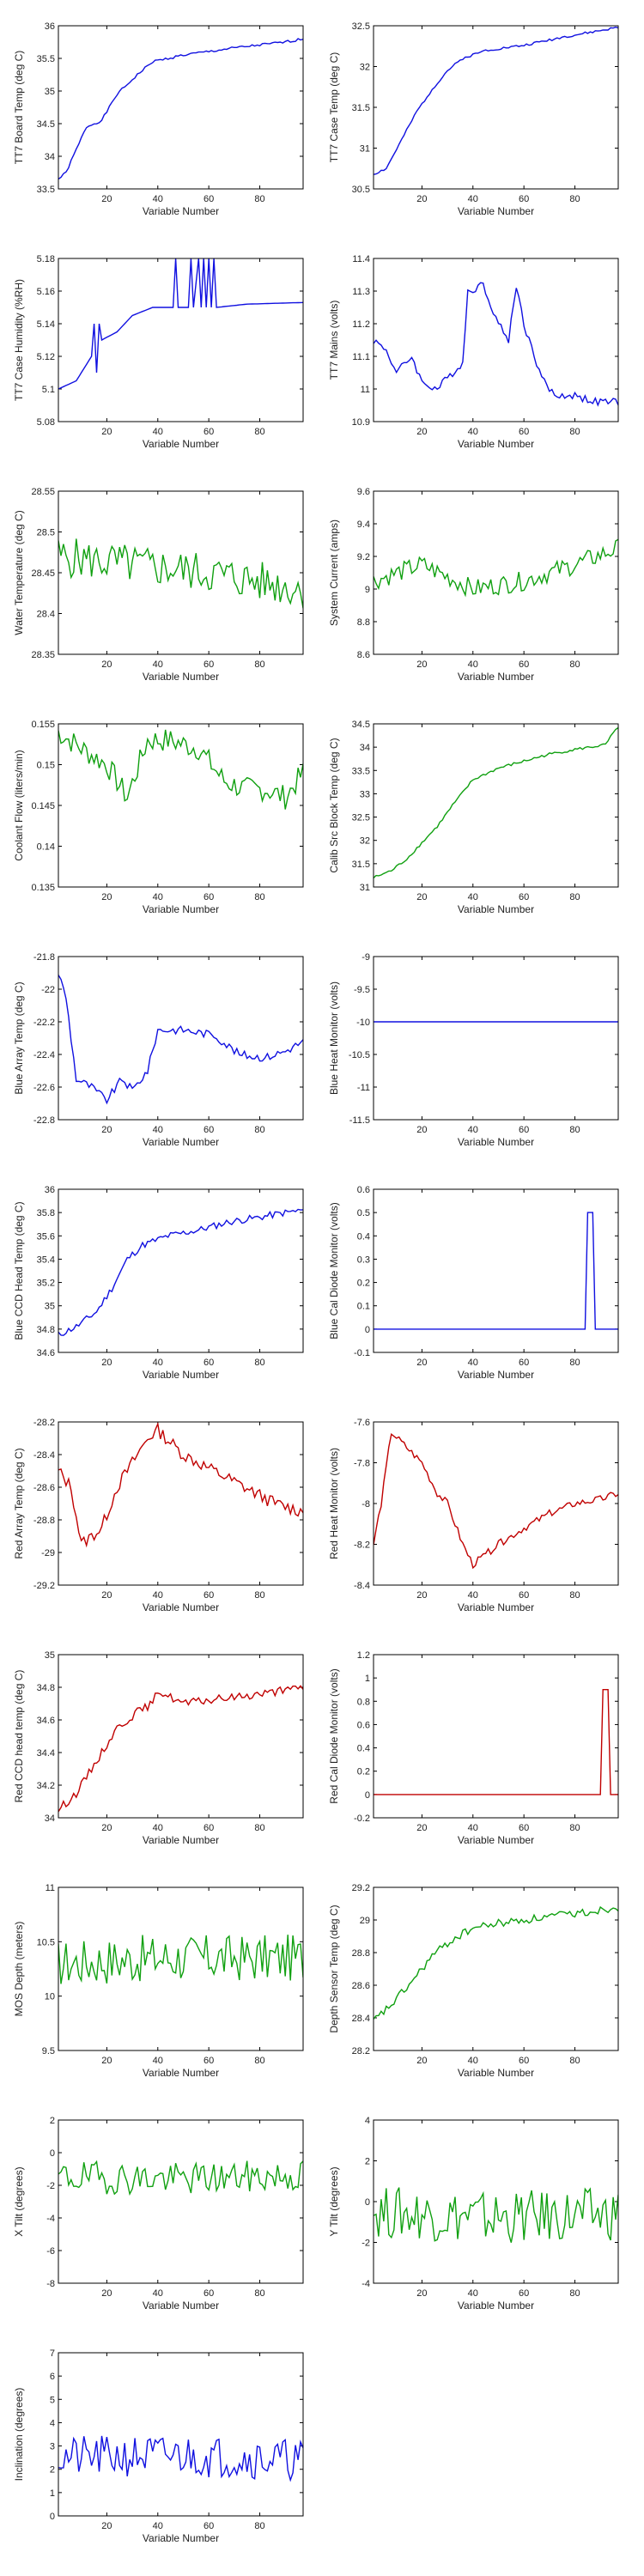  Describe the element at coordinates (364, 1307) in the screenshot. I see `y-tick-label: 0.1` at that location.